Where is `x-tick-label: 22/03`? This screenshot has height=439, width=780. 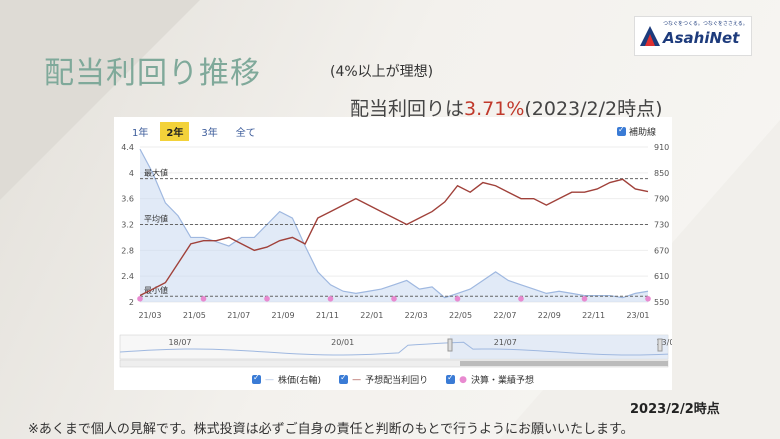 x-tick-label: 22/03 is located at coordinates (416, 315).